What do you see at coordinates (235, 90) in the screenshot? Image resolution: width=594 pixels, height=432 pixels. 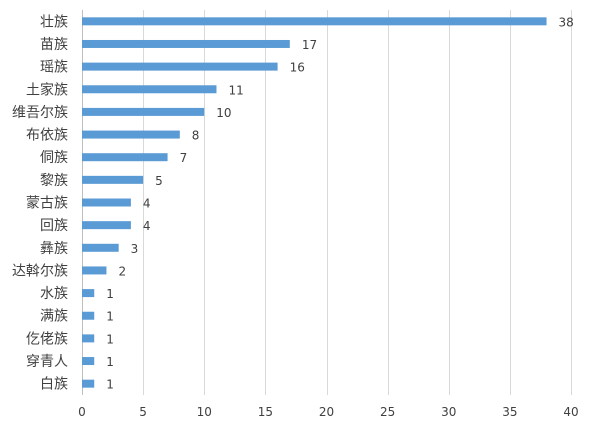 I see `data-label: 11` at bounding box center [235, 90].